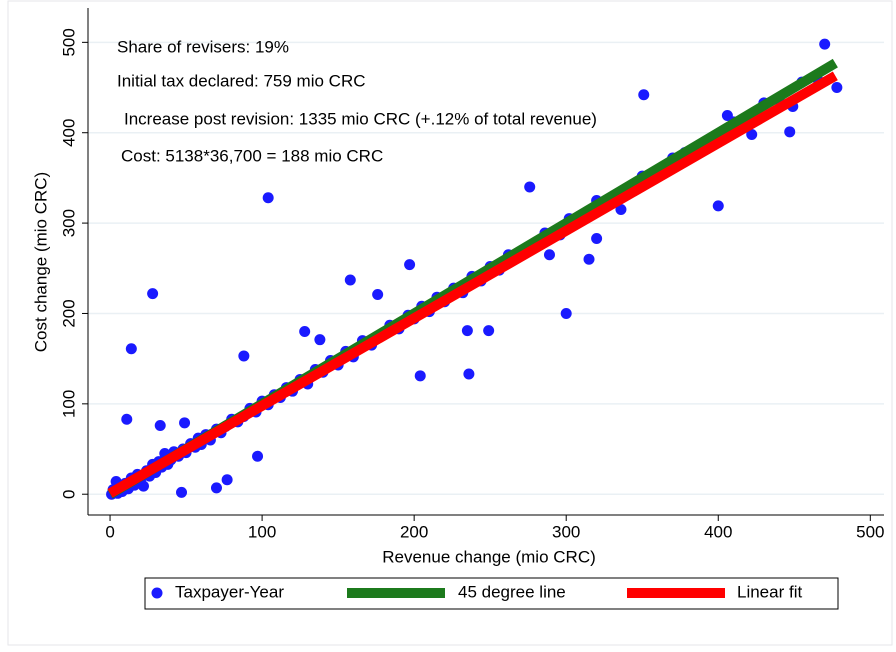 Image resolution: width=896 pixels, height=652 pixels. Describe the element at coordinates (68, 313) in the screenshot. I see `y-tick-label: 200` at that location.